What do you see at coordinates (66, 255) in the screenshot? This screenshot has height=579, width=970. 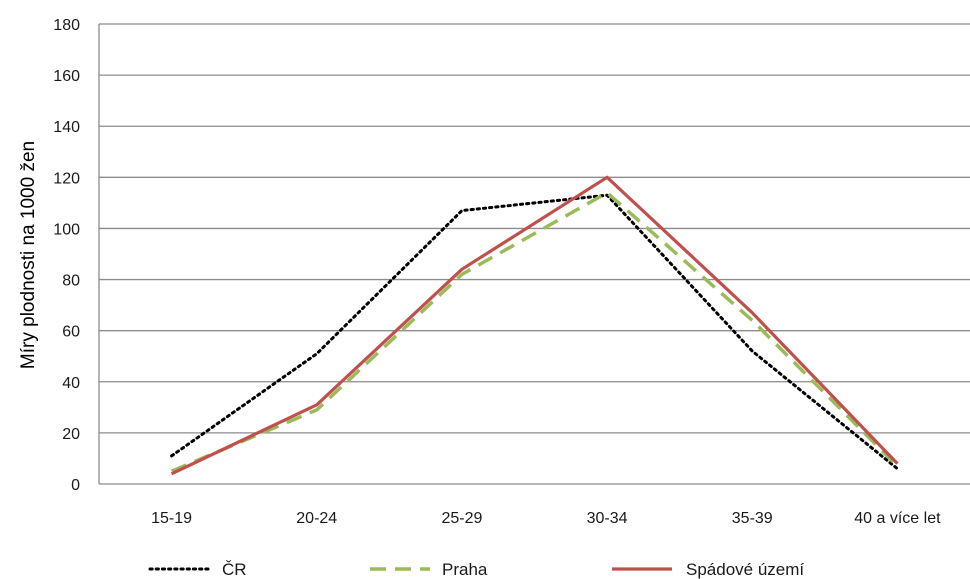 I see `y-axis-tick-labels: 0 20 40 60 80 100 120 140 160 180` at bounding box center [66, 255].